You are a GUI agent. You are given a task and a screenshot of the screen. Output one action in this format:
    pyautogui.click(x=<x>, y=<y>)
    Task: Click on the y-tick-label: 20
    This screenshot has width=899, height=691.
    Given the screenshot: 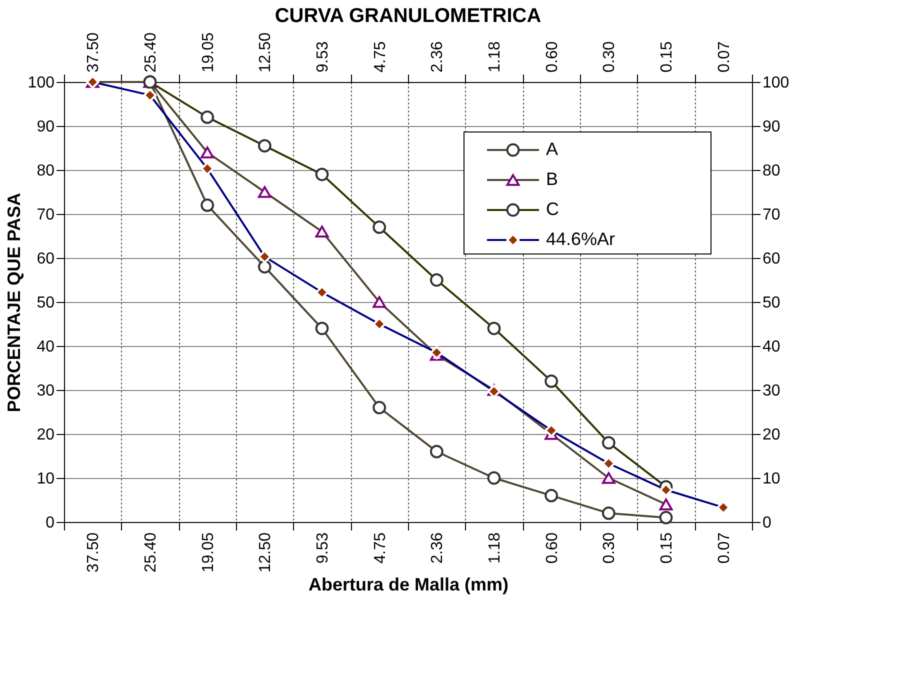 What is the action you would take?
    pyautogui.click(x=45, y=435)
    